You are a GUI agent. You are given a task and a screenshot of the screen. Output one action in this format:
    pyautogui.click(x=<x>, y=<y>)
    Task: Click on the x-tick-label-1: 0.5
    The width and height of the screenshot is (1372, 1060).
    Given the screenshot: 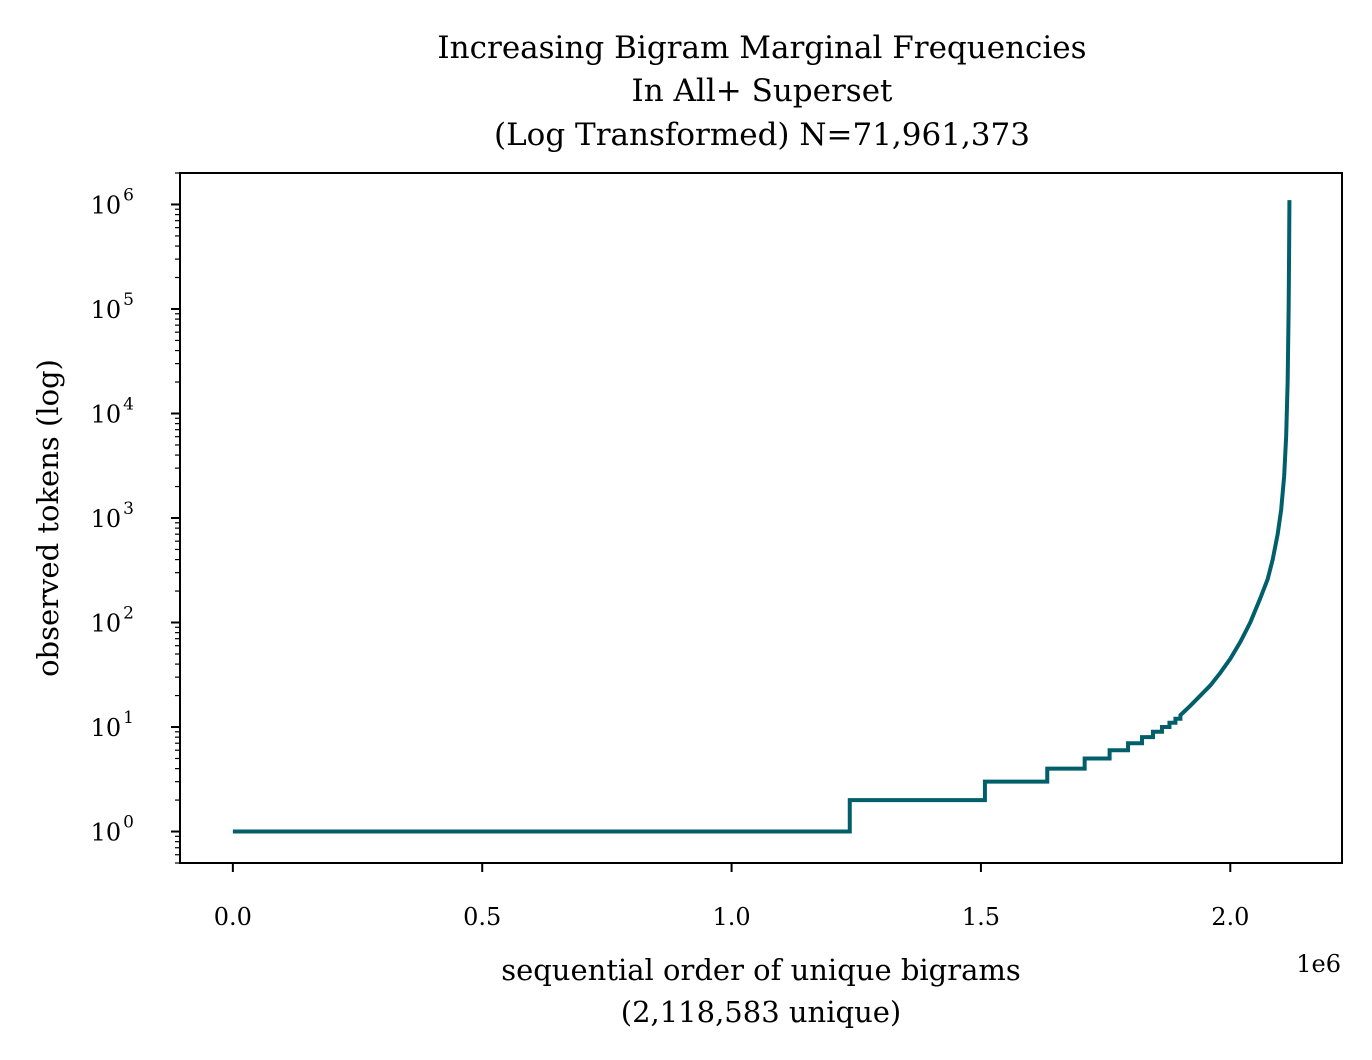 What is the action you would take?
    pyautogui.click(x=482, y=917)
    